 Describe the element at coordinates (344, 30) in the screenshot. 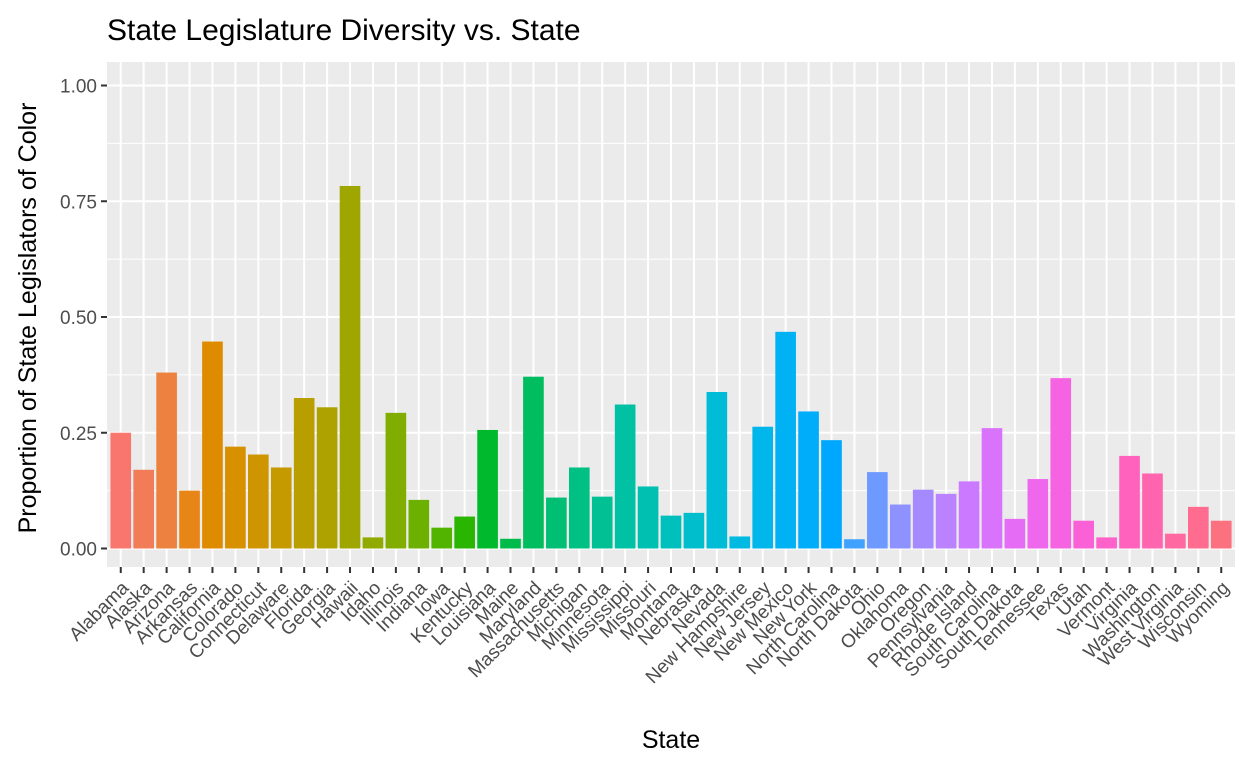

I see `chart-title: State Legislature Diversity vs. State` at that location.